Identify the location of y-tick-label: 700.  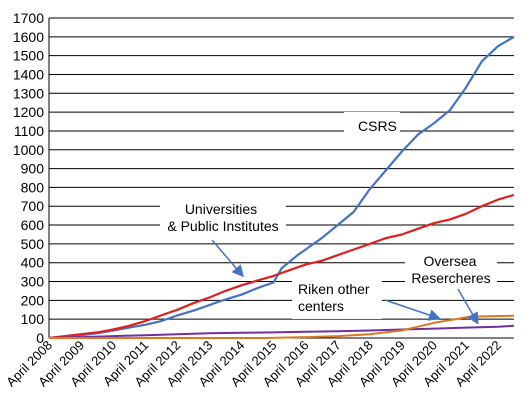
(33, 206).